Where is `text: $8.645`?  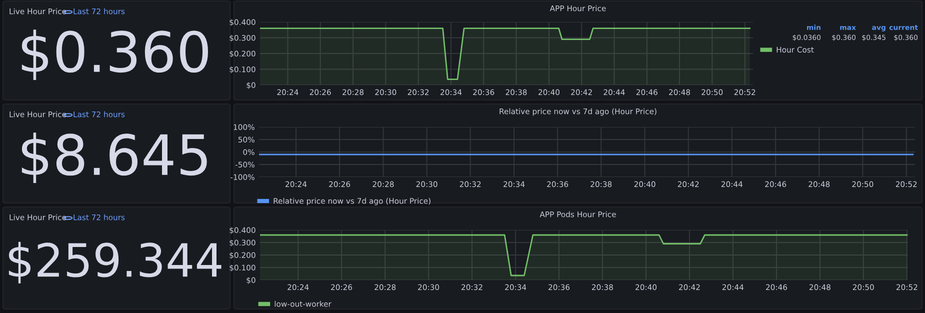
text: $8.645 is located at coordinates (114, 157).